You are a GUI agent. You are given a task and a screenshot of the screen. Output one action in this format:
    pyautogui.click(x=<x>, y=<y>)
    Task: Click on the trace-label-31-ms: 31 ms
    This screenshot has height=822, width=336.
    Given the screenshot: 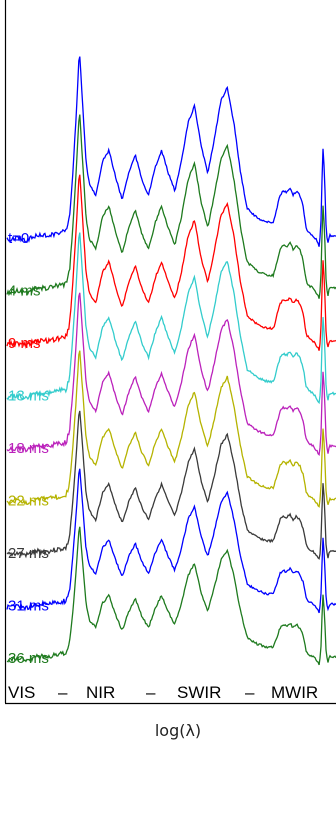 What is the action you would take?
    pyautogui.click(x=28, y=606)
    